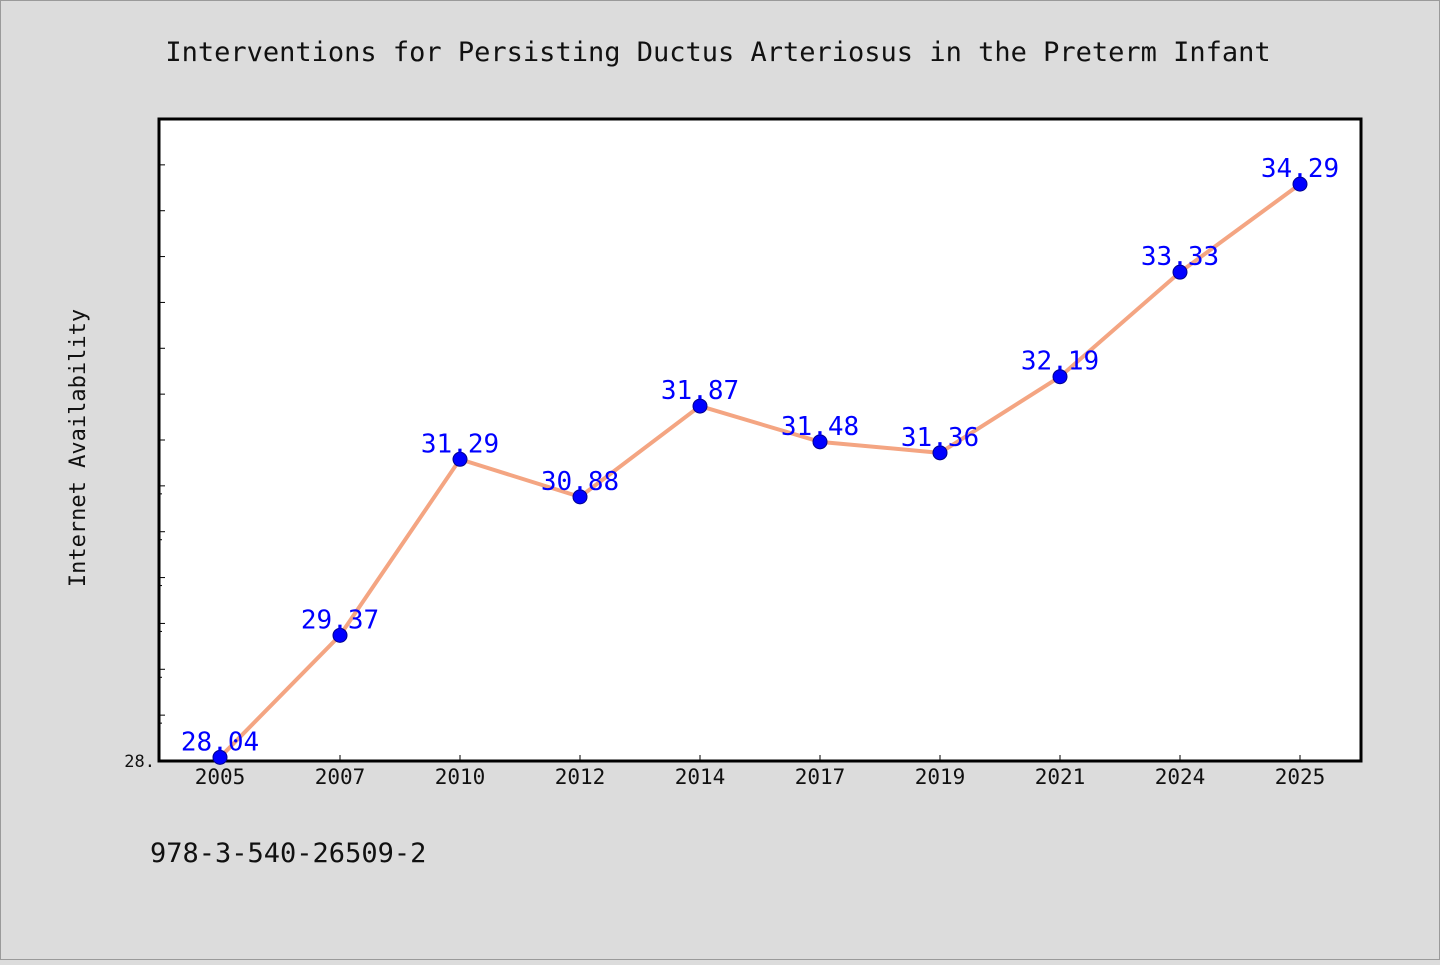  I want to click on footer-isbn-text: 978-3-540-26509-2, so click(288, 853).